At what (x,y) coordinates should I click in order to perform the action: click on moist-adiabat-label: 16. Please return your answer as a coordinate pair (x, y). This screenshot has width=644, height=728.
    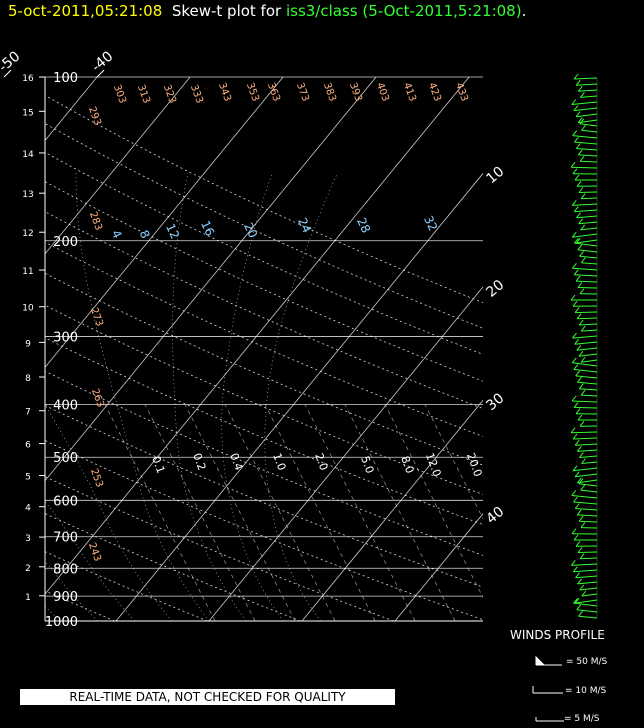
    Looking at the image, I should click on (207, 228).